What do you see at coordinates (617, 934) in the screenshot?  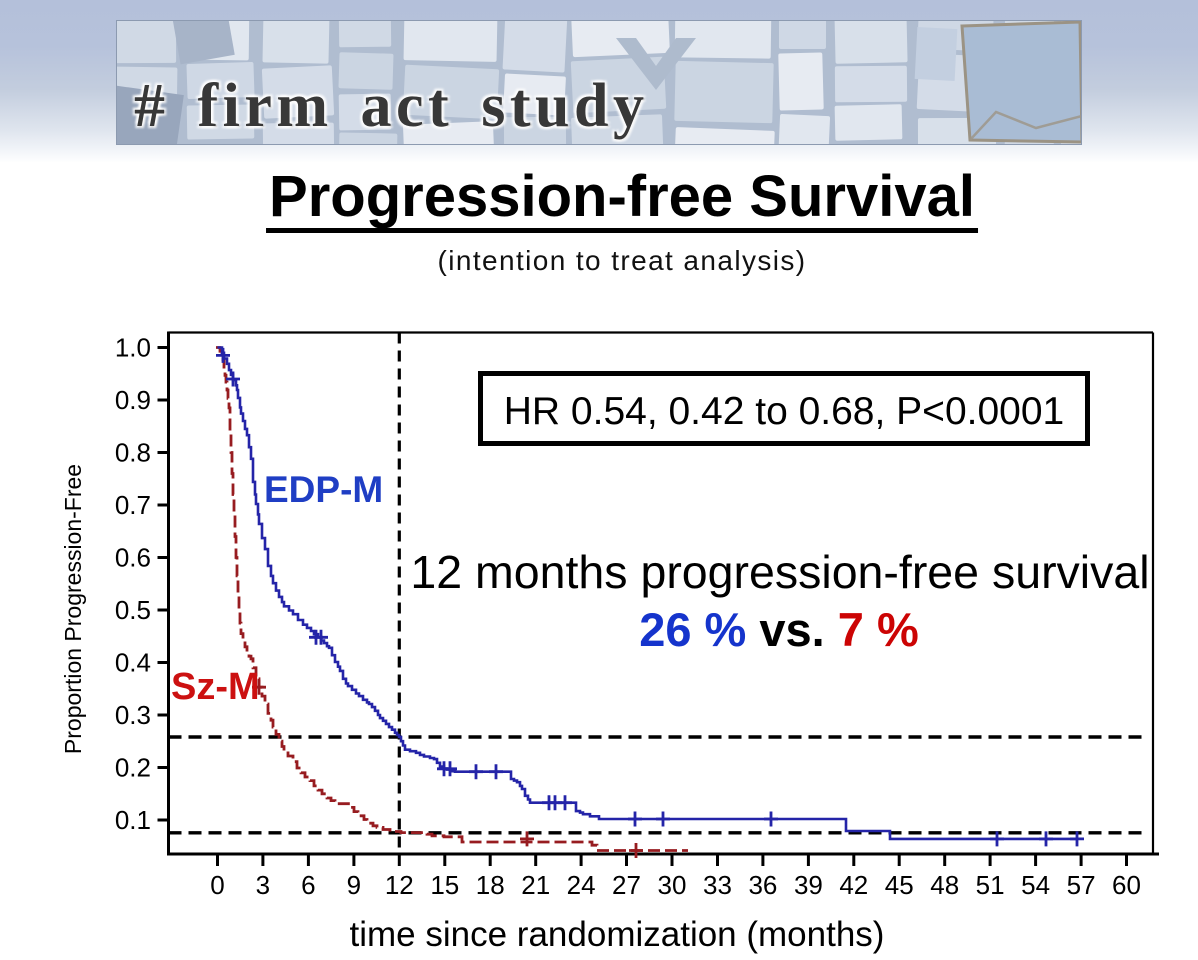 I see `svg-text:time since randomization (mont: time since randomization (months)` at bounding box center [617, 934].